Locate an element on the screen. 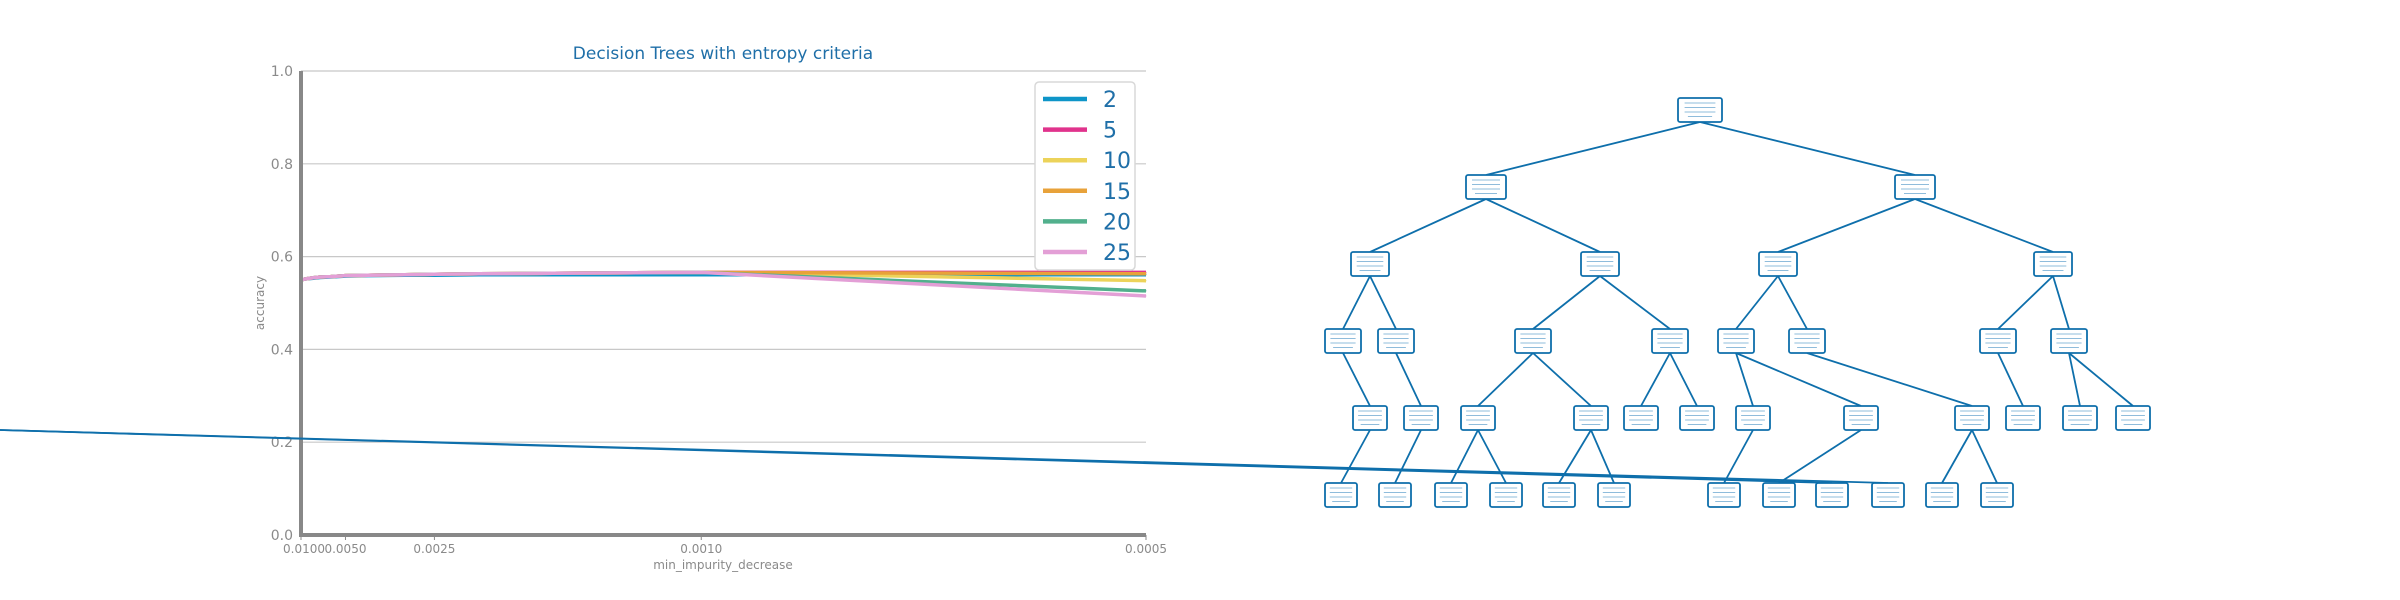  legend-label-15: 15 is located at coordinates (1117, 192).